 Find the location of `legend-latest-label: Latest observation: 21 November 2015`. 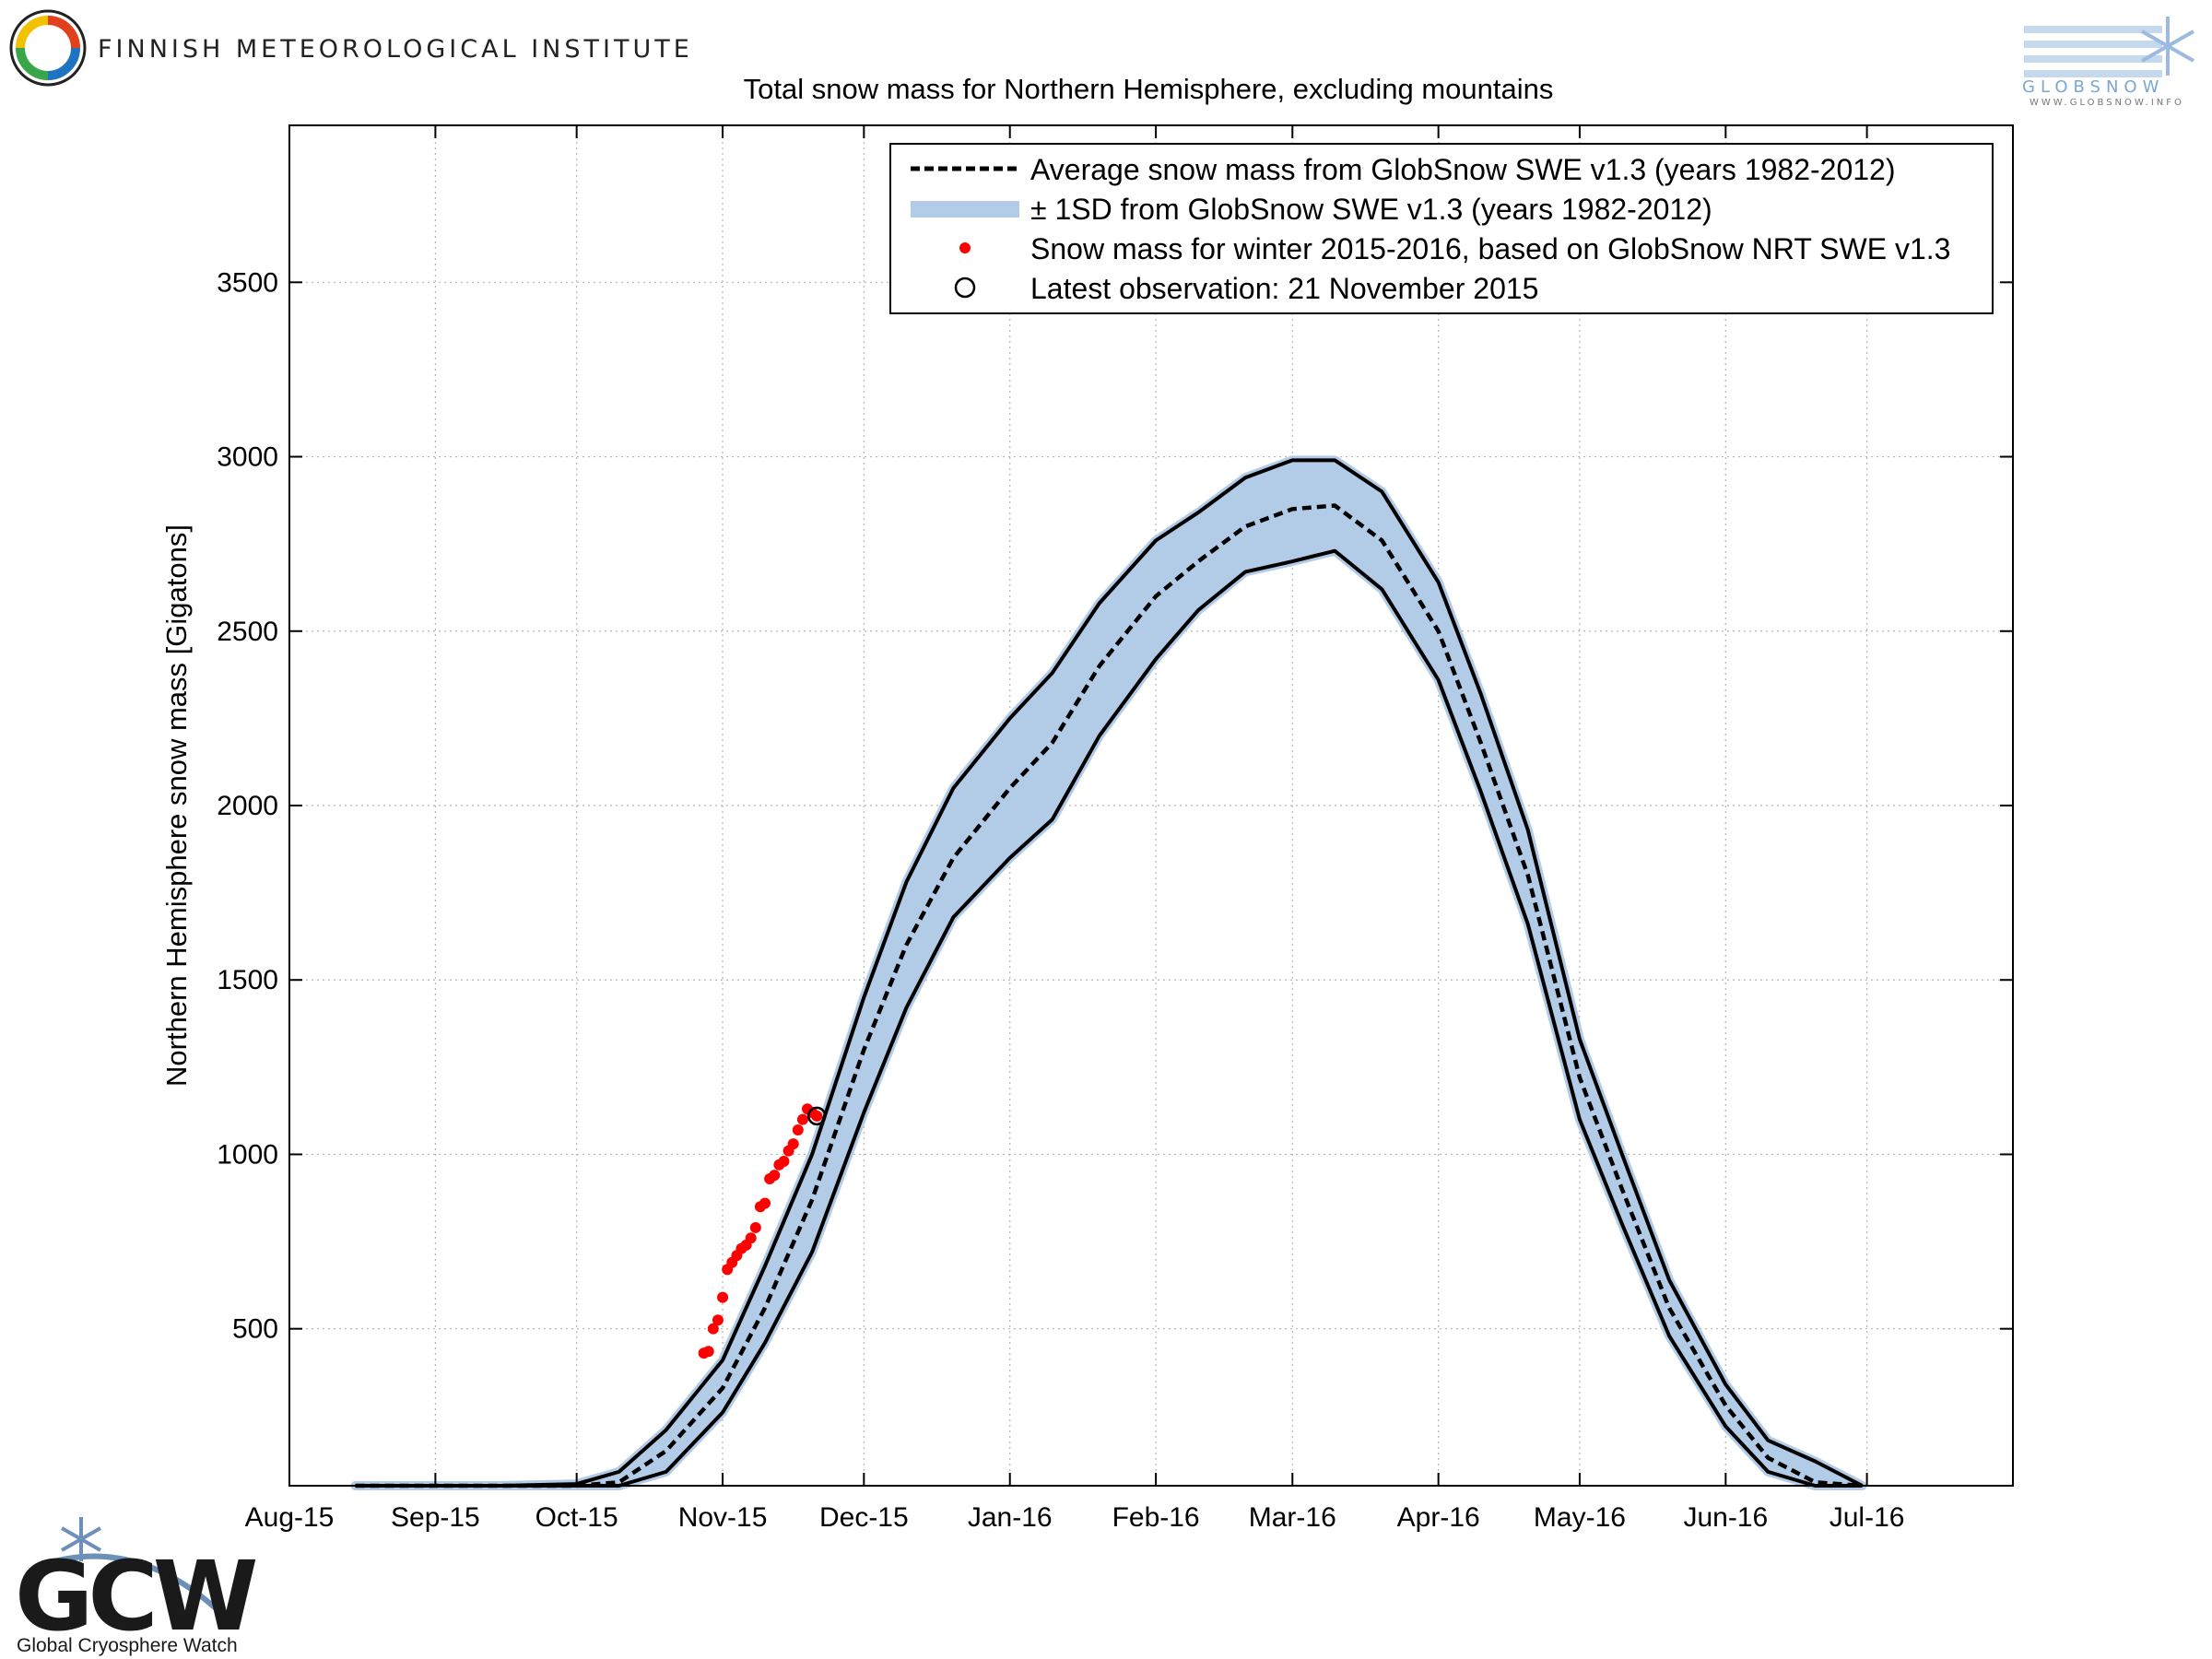

legend-latest-label: Latest observation: 21 November 2015 is located at coordinates (1284, 288).